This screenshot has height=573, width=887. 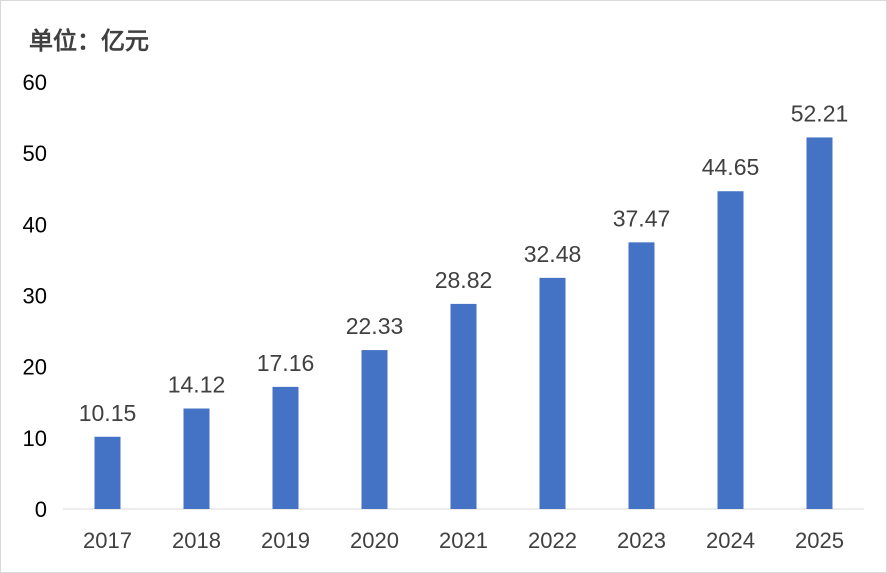 What do you see at coordinates (731, 167) in the screenshot?
I see `data-label: 44.65` at bounding box center [731, 167].